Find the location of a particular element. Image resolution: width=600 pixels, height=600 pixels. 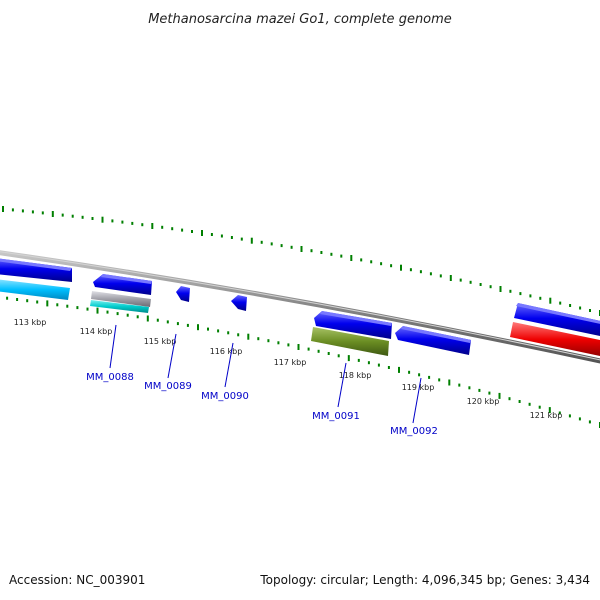

gene-MM_0090-arrow is located at coordinates (239, 303).